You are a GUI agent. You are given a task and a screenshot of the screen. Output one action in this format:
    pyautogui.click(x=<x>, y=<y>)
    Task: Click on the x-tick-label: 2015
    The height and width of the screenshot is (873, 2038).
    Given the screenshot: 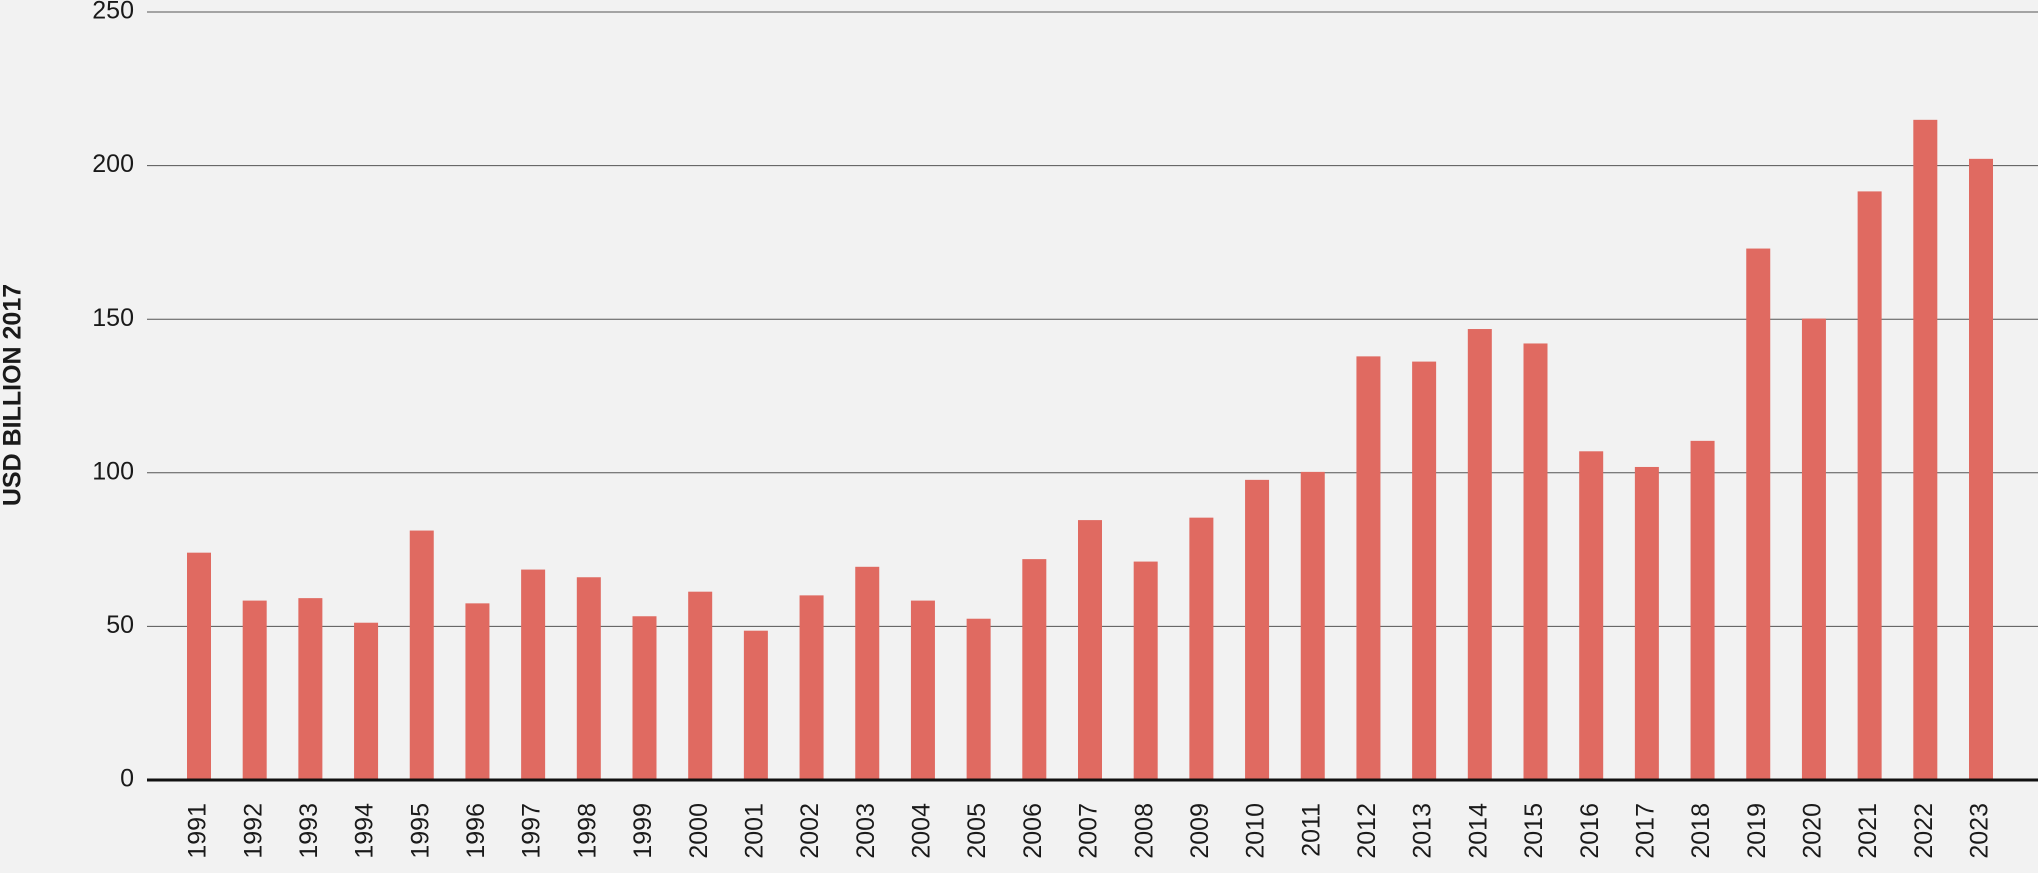 What is the action you would take?
    pyautogui.click(x=1534, y=831)
    